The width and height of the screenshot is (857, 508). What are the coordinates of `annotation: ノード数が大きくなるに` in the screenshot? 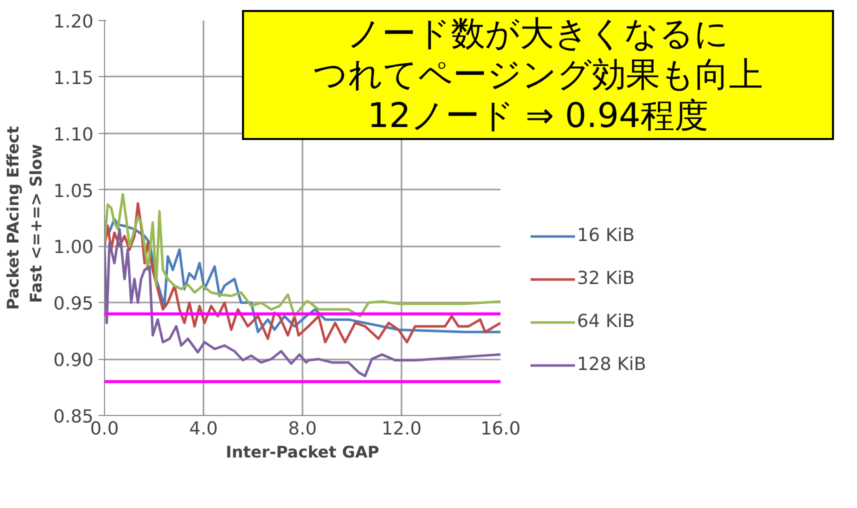 It's located at (538, 34).